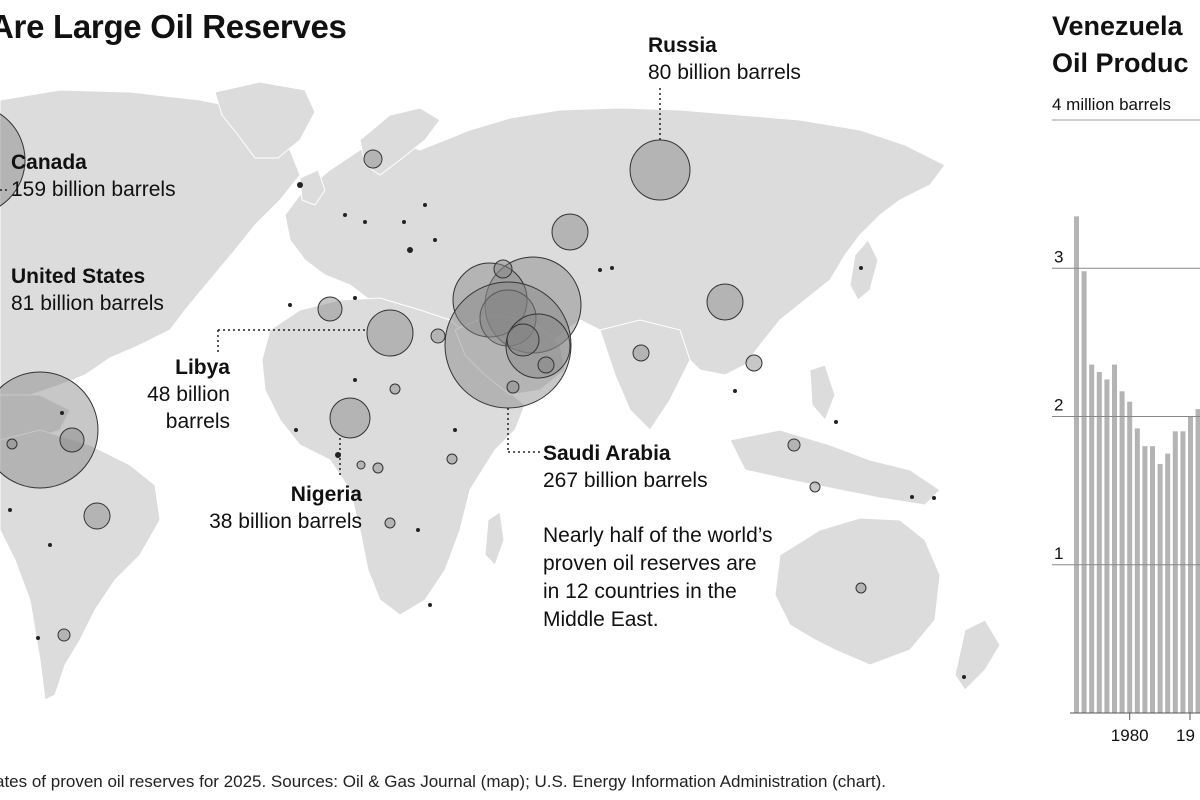  Describe the element at coordinates (12, 444) in the screenshot. I see `bubble-ecuador` at that location.